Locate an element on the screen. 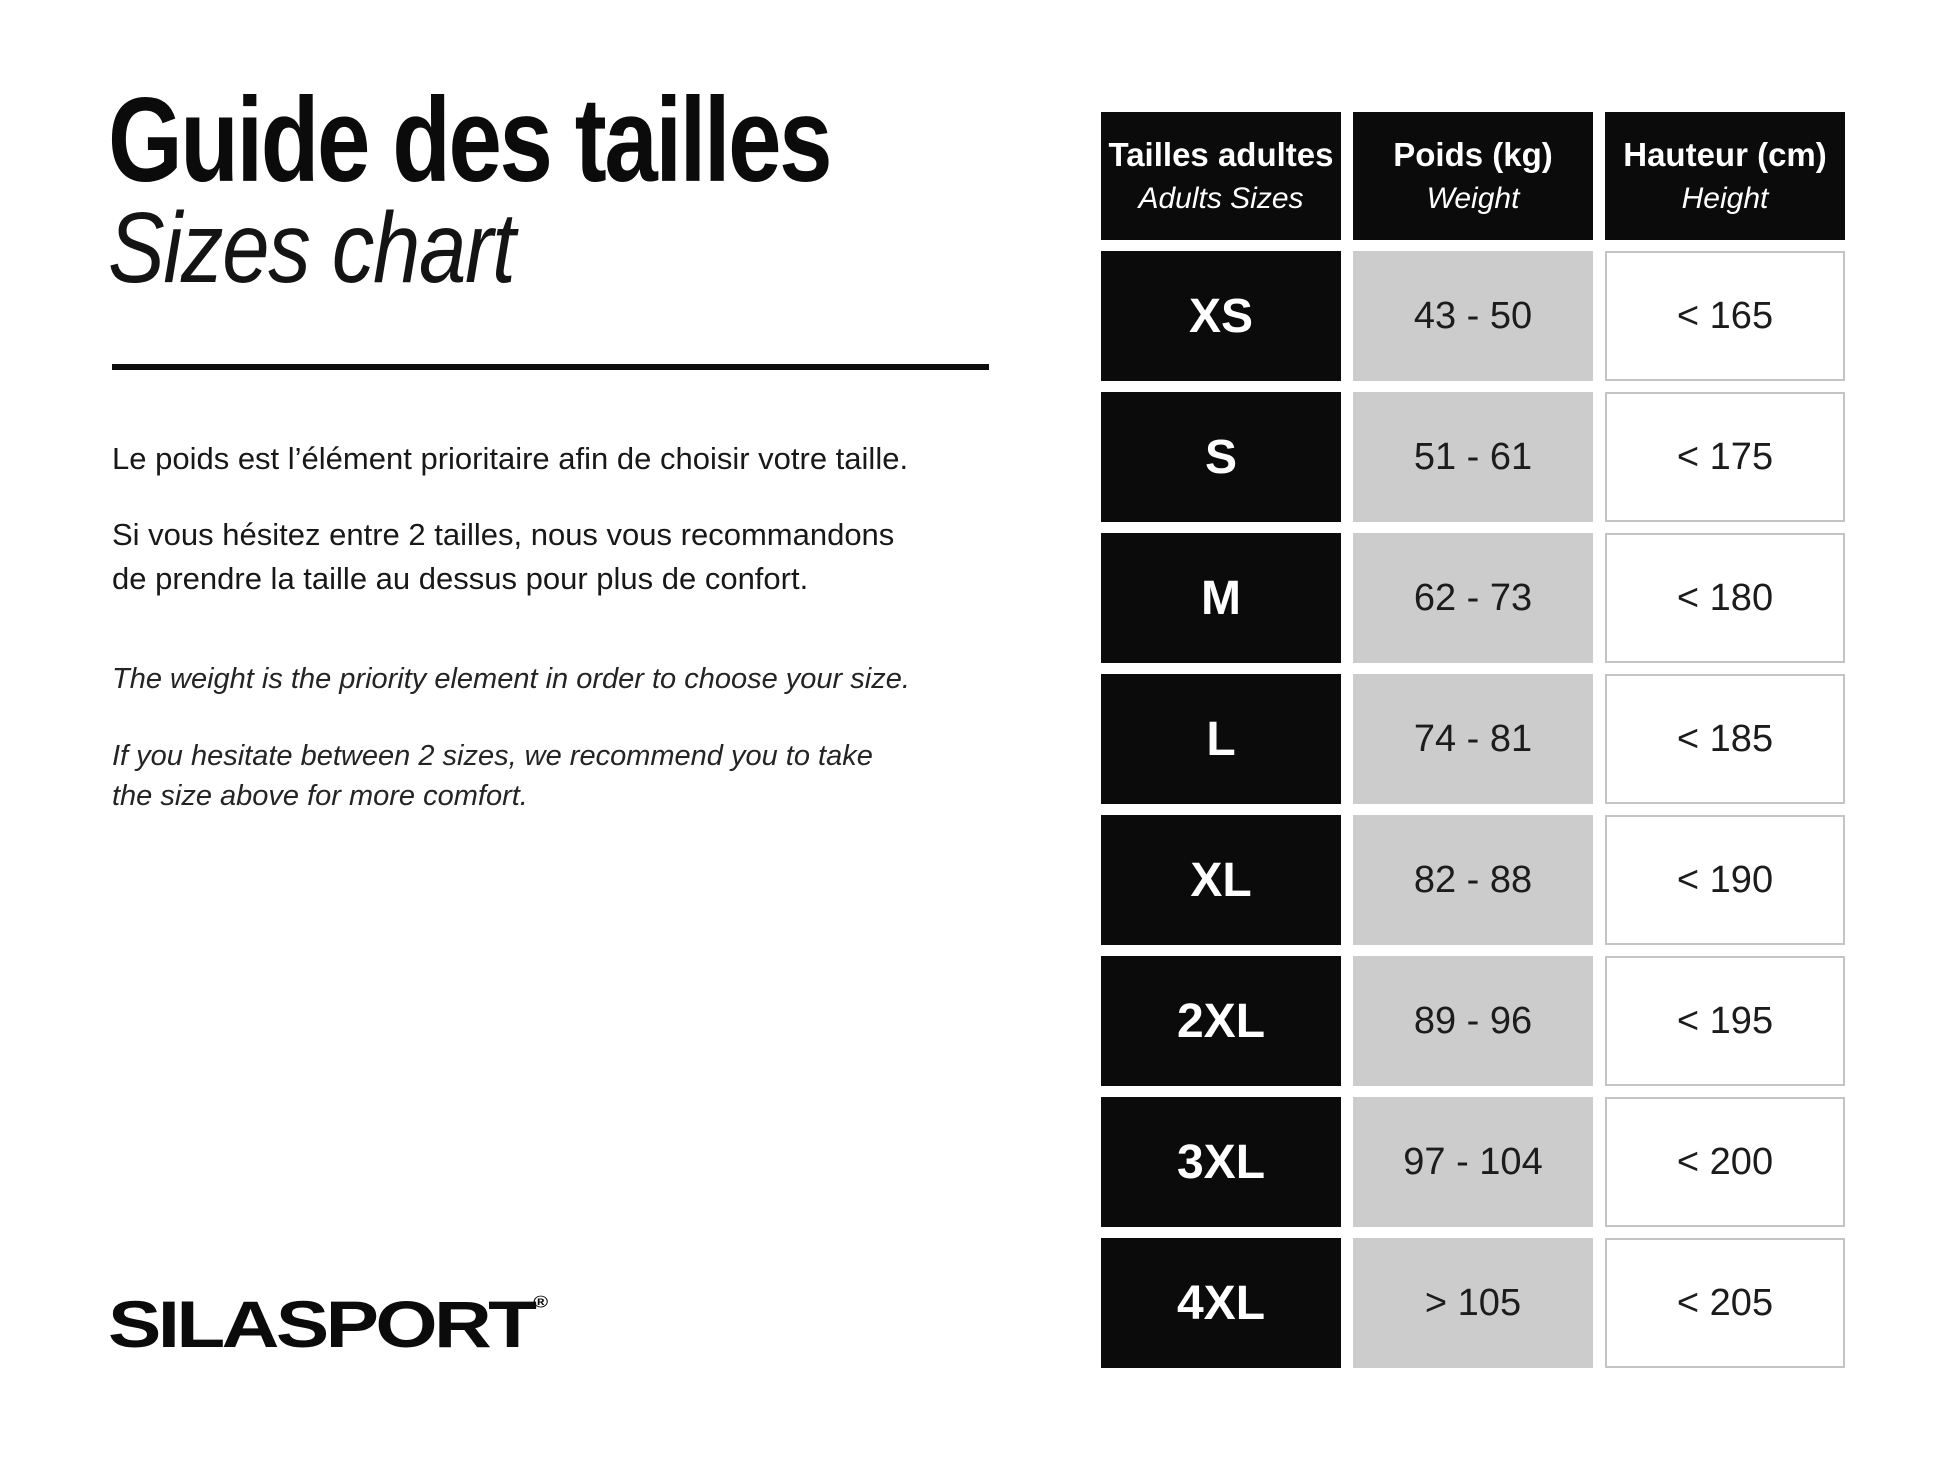  size-cell: L is located at coordinates (1221, 739).